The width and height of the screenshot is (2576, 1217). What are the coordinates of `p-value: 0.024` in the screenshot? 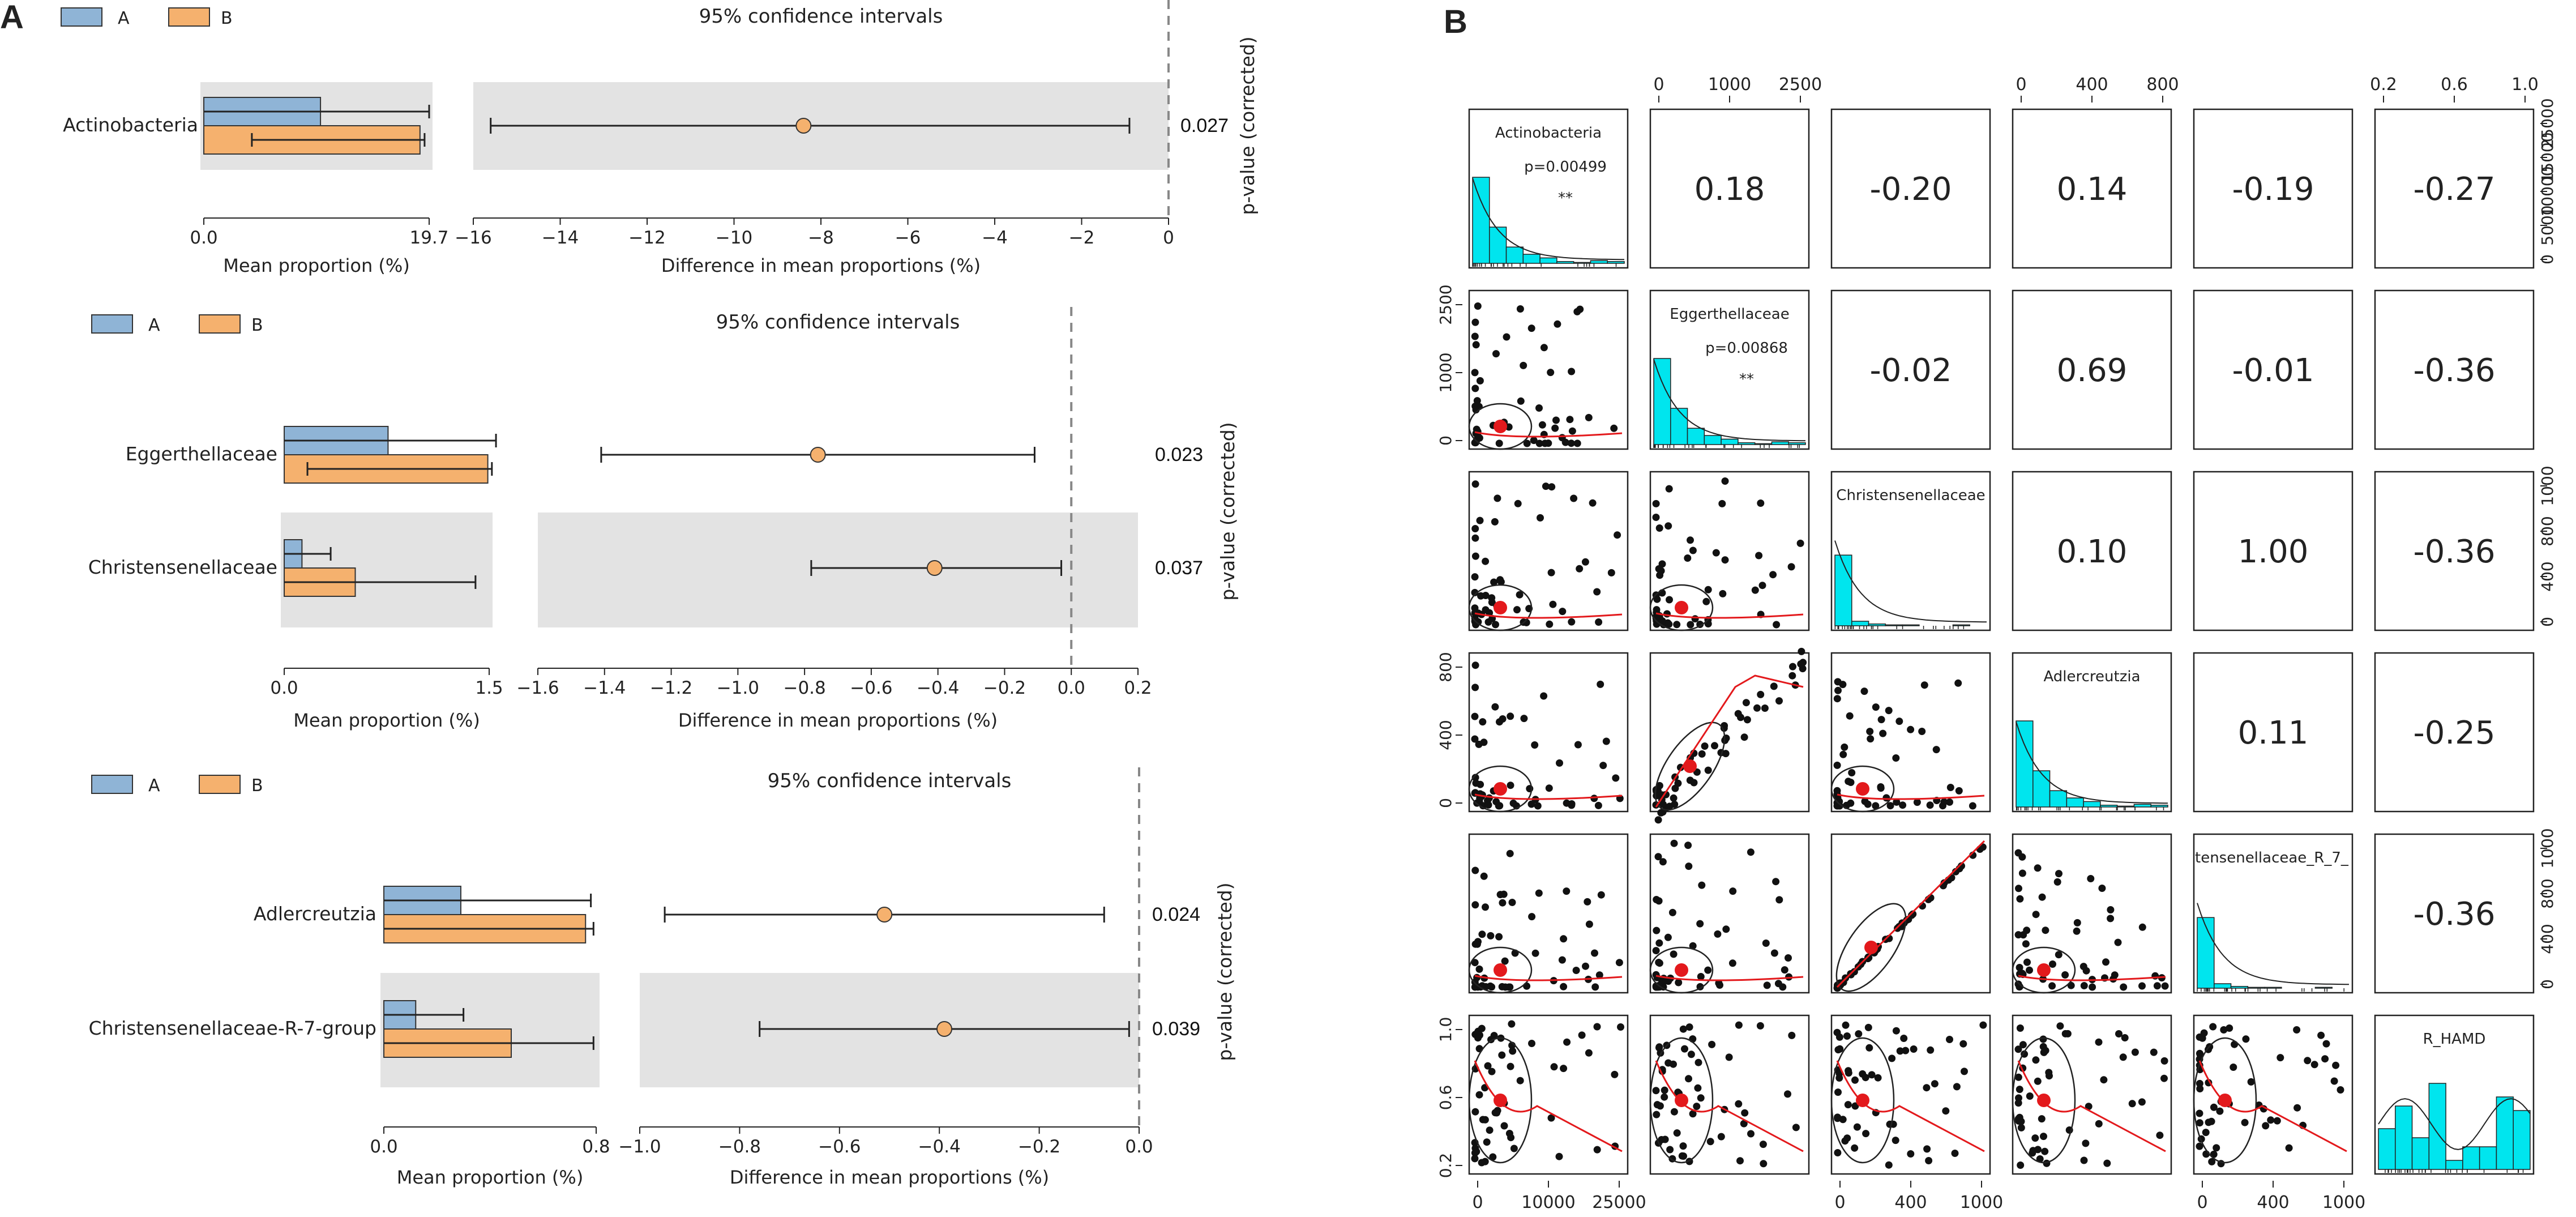 It's located at (1176, 915).